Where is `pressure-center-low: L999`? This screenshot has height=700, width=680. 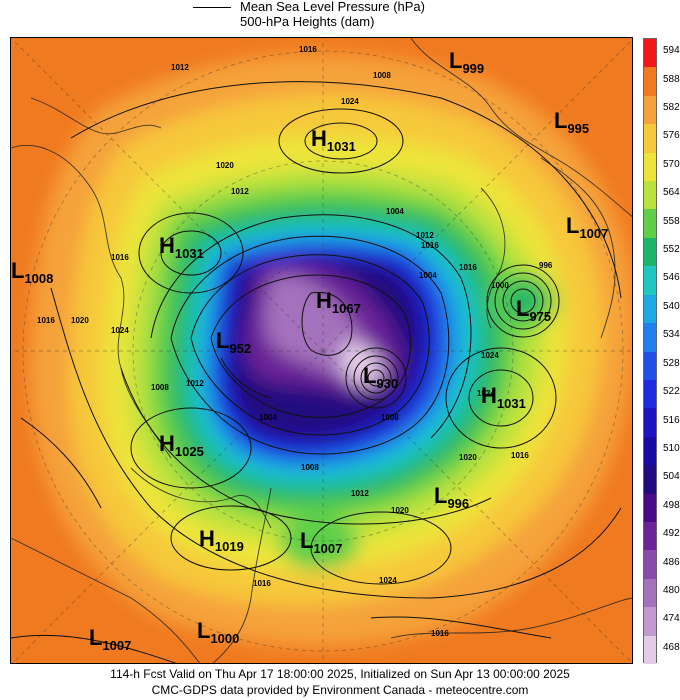
pressure-center-low: L999 is located at coordinates (467, 62).